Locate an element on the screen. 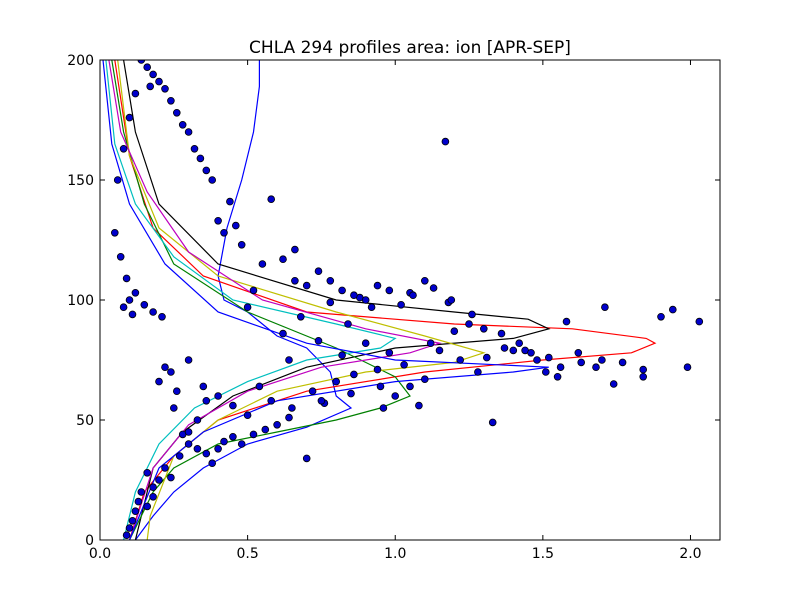  y-tick-label: 0 is located at coordinates (89, 541).